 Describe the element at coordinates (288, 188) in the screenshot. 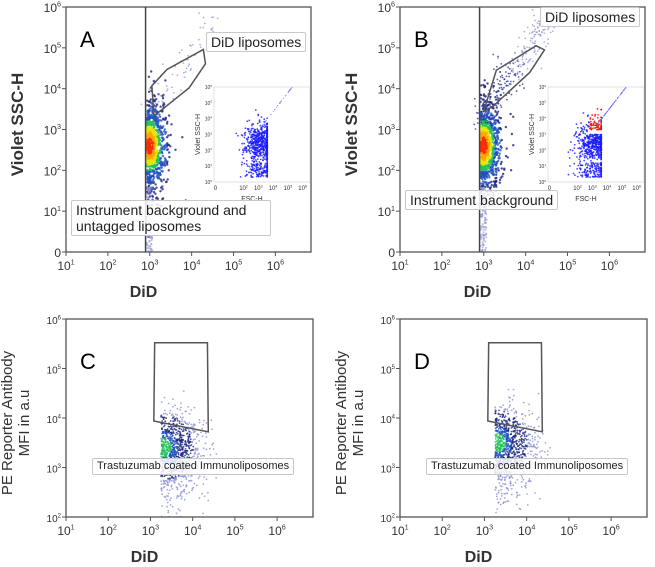

I see `inset-x-tick-label: 105` at that location.